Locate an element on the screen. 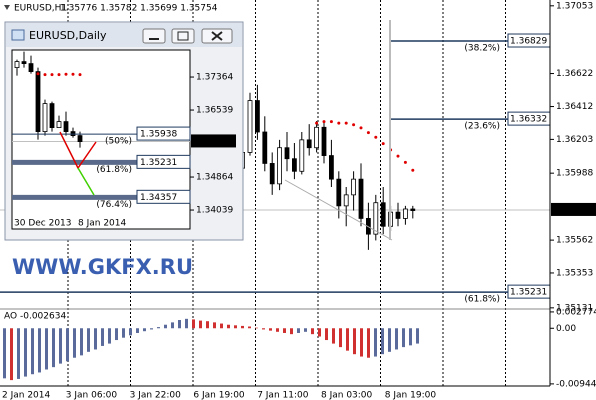 The image size is (596, 400). y-tick-label: 1.35562 is located at coordinates (574, 241).